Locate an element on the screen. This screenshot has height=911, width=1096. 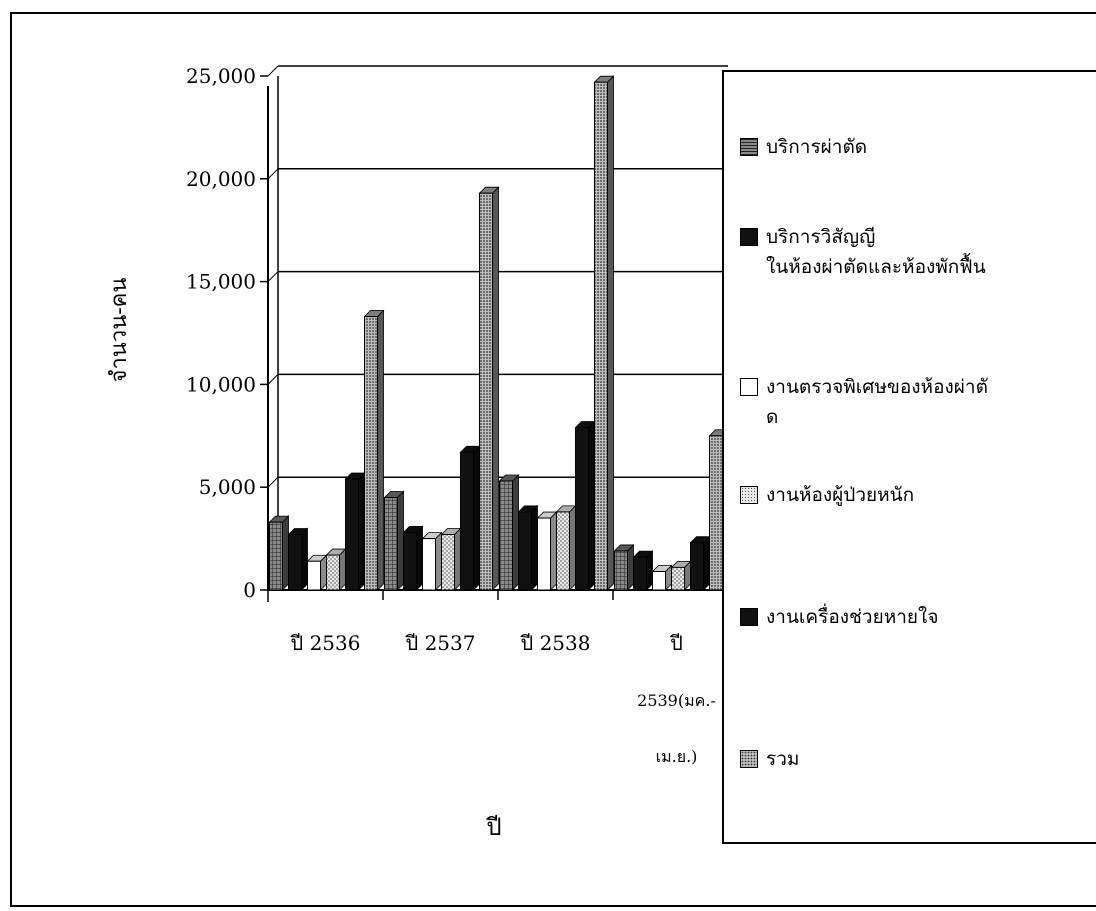
y-tick-label: 25,000 is located at coordinates (221, 76).